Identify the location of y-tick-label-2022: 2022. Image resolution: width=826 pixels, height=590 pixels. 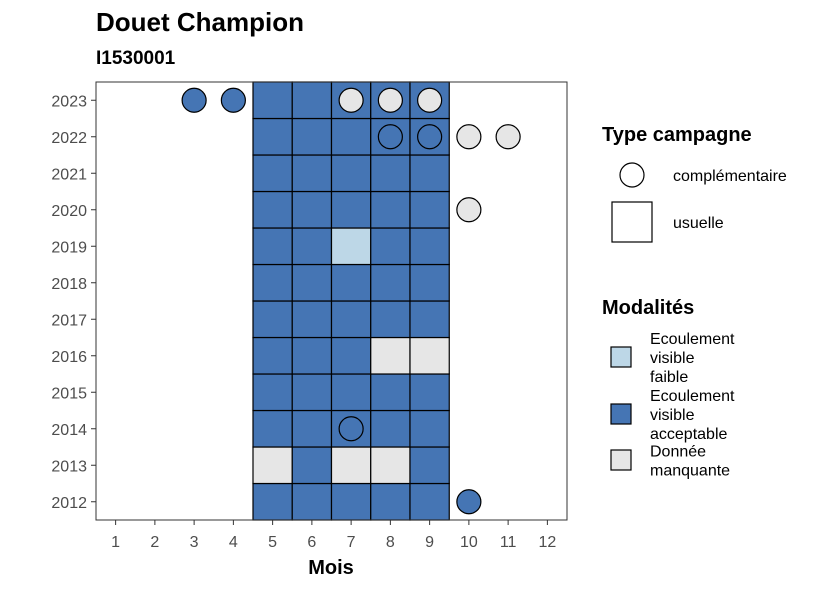
(69, 138).